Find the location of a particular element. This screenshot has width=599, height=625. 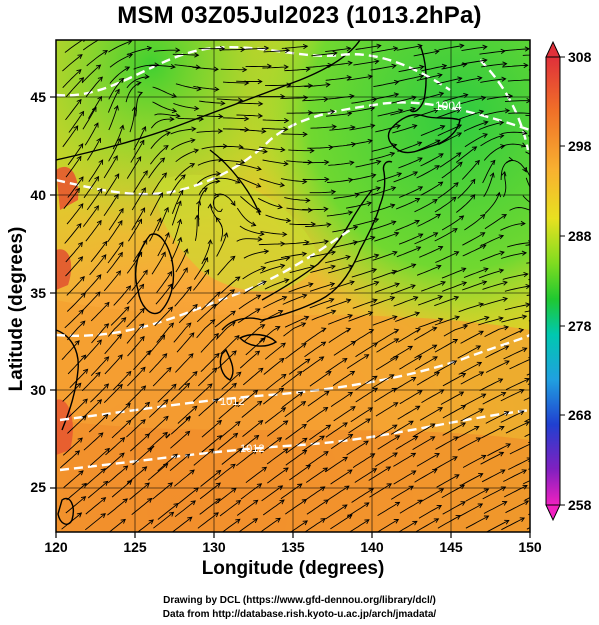

hot-region-china-north is located at coordinates (67, 188).